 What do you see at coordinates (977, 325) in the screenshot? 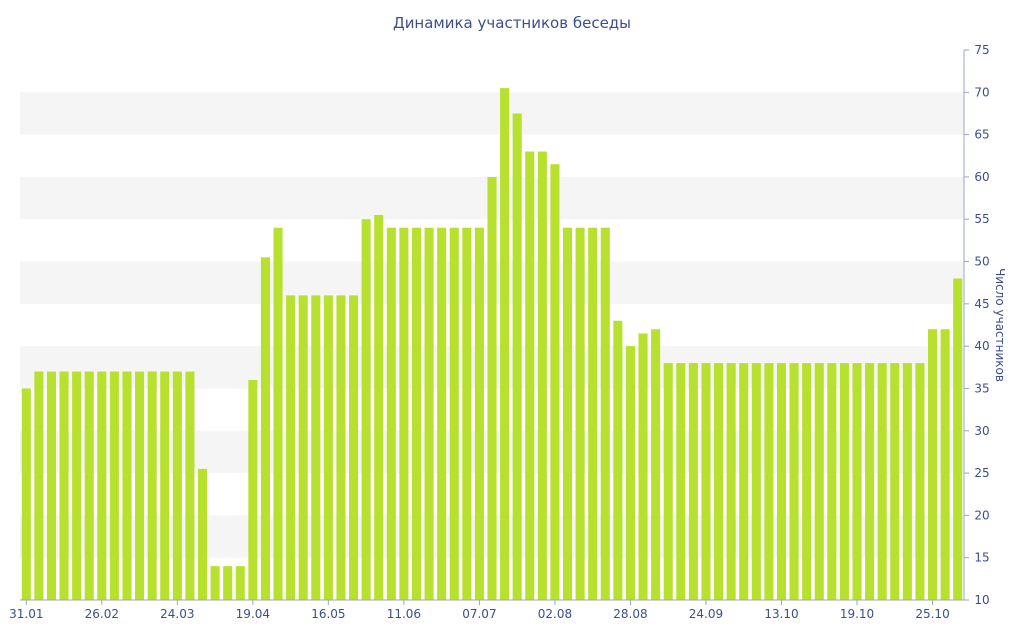
I see `y-axis-ticks: 10 15 20 25 30 35 40 45 50 55 60 65 70 75` at bounding box center [977, 325].